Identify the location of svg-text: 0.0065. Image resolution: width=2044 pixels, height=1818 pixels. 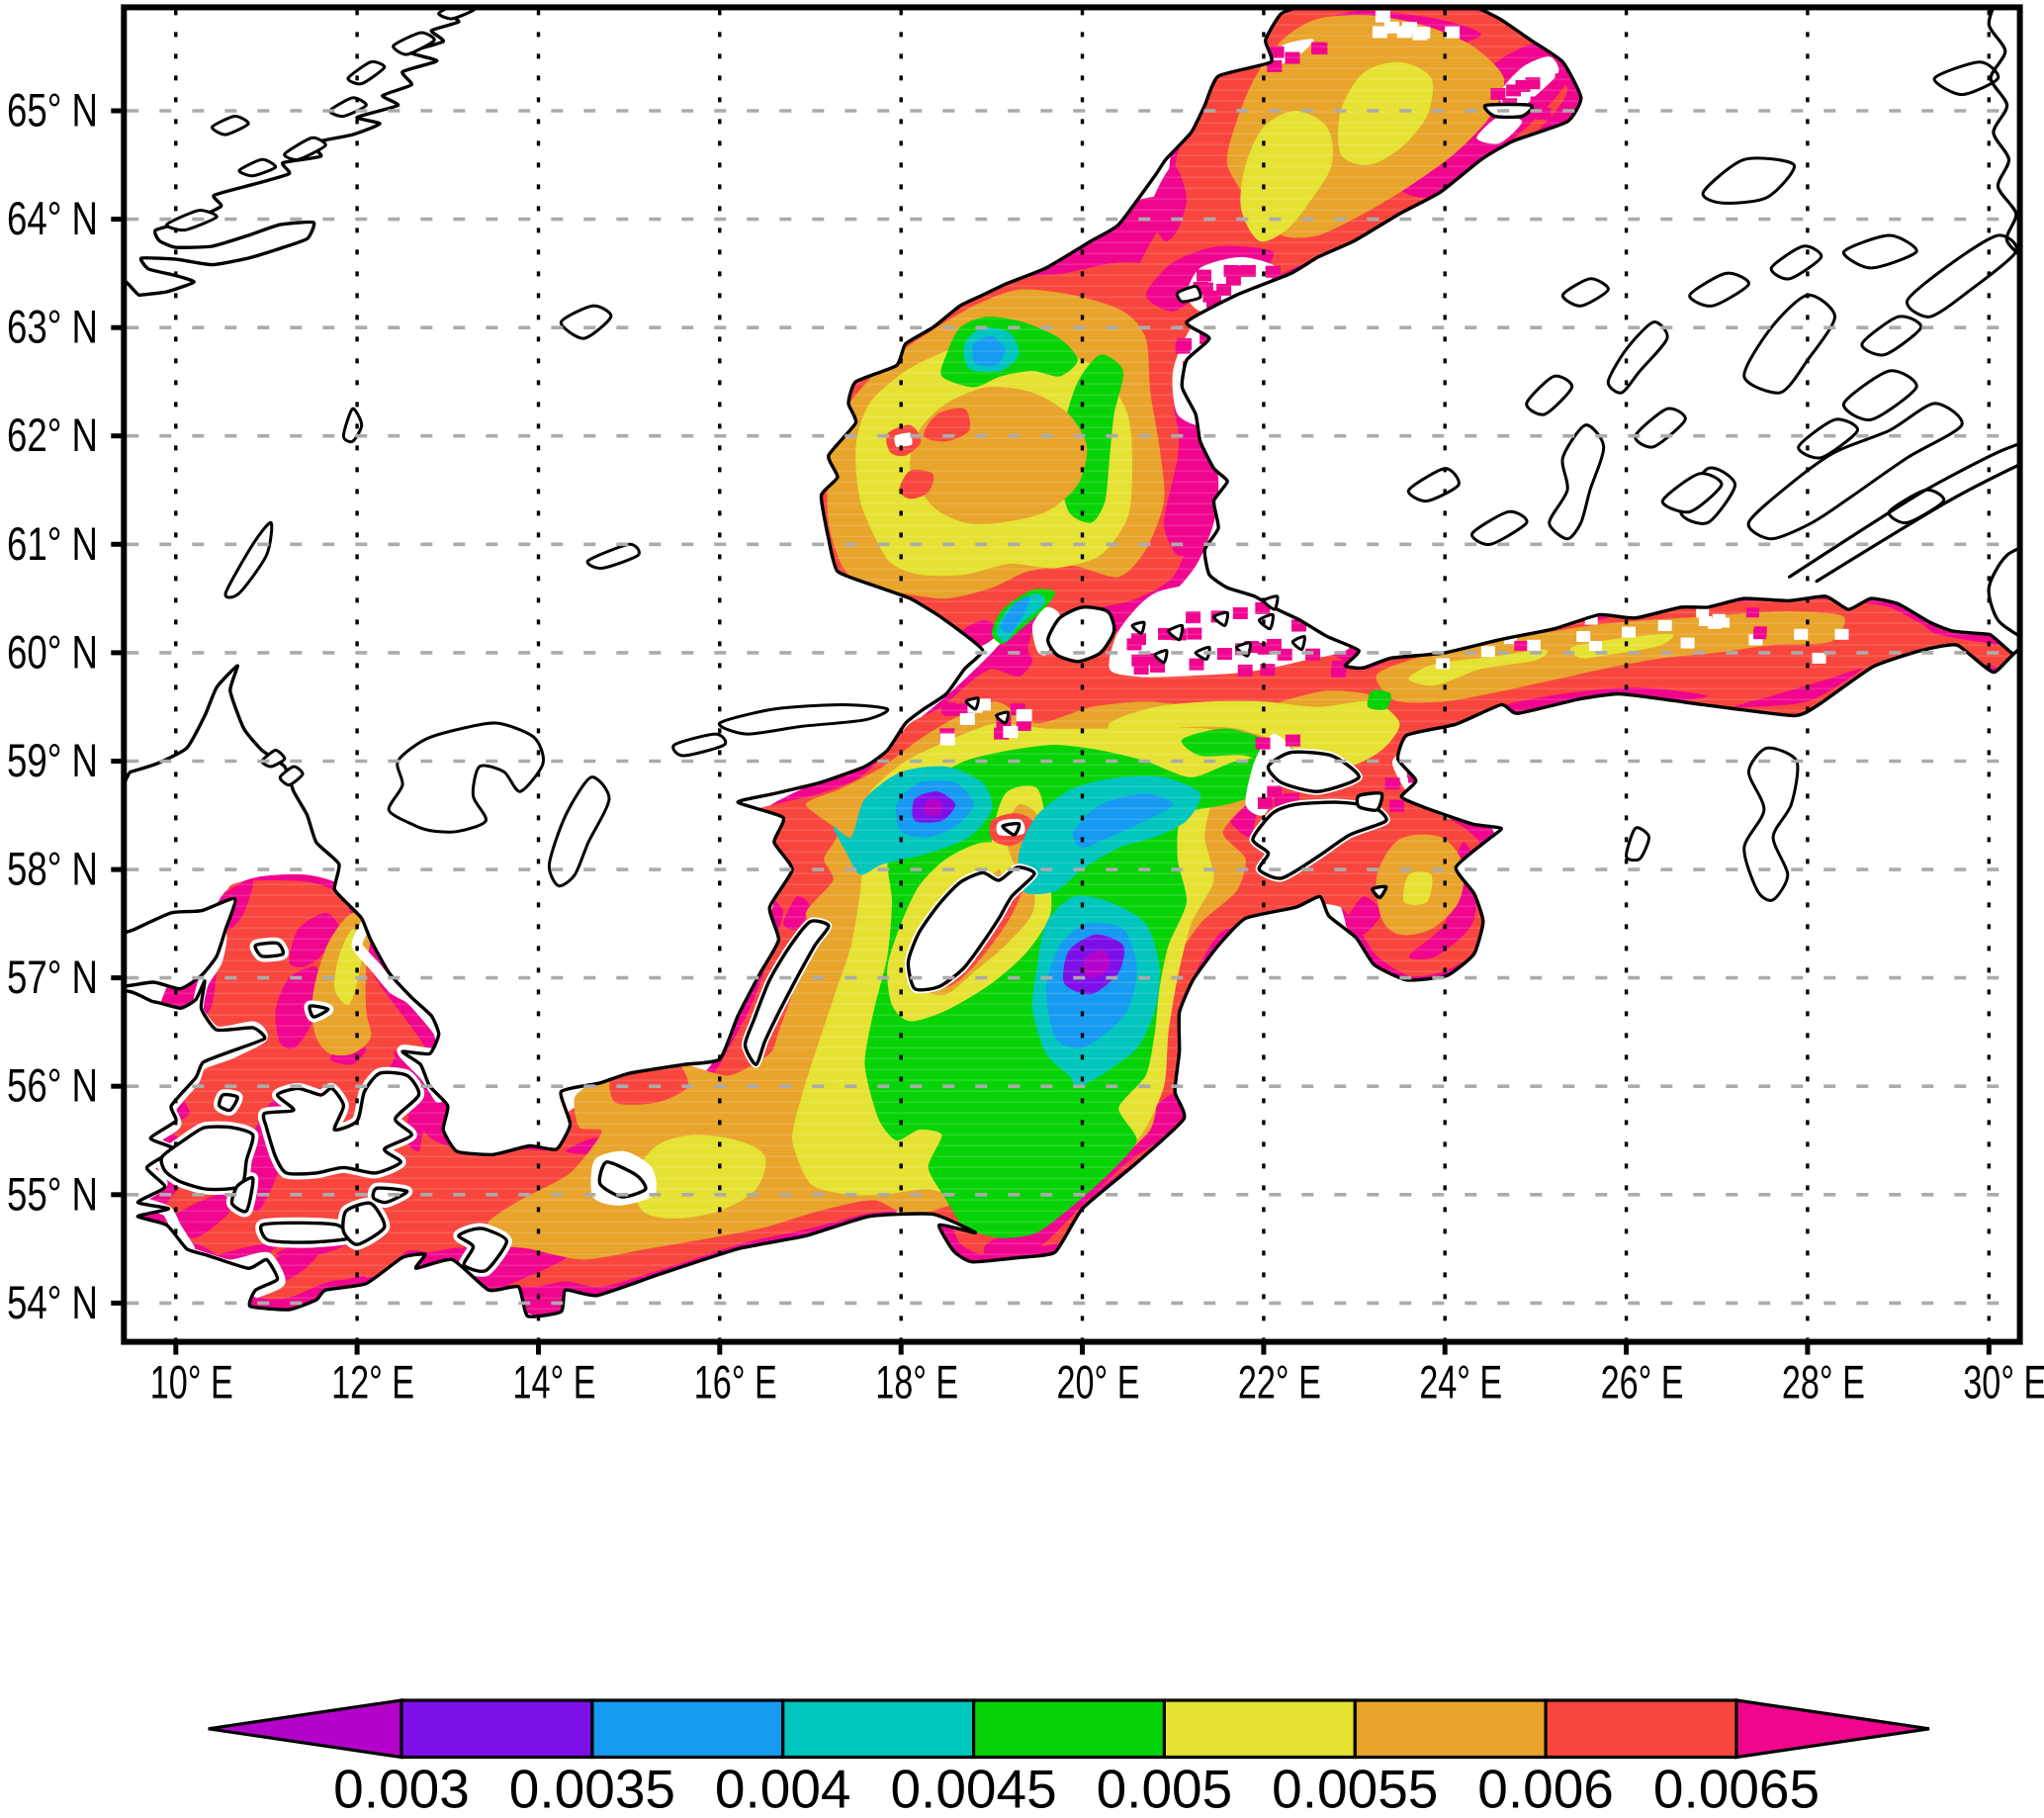
(1736, 1788).